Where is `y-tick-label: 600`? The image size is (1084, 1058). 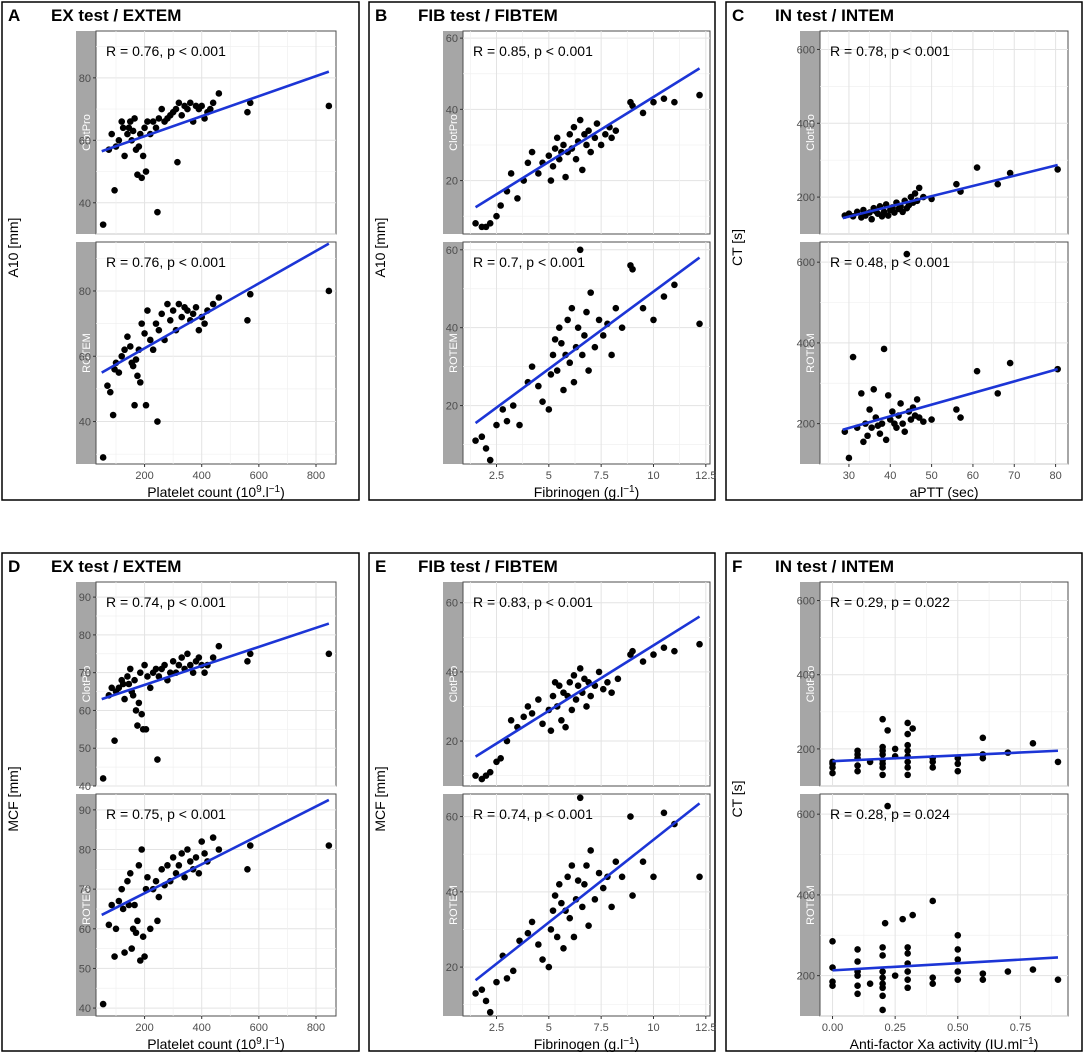
y-tick-label: 600 is located at coordinates (806, 50).